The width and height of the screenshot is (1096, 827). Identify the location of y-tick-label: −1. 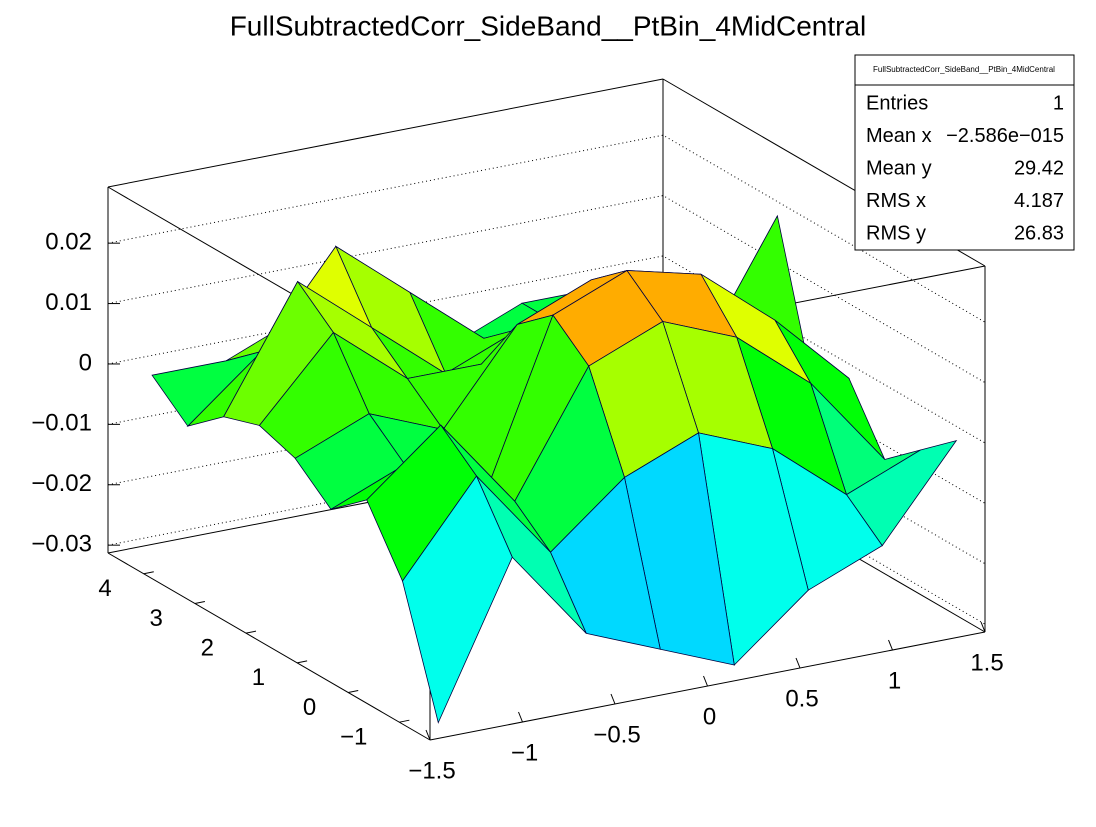
(353, 737).